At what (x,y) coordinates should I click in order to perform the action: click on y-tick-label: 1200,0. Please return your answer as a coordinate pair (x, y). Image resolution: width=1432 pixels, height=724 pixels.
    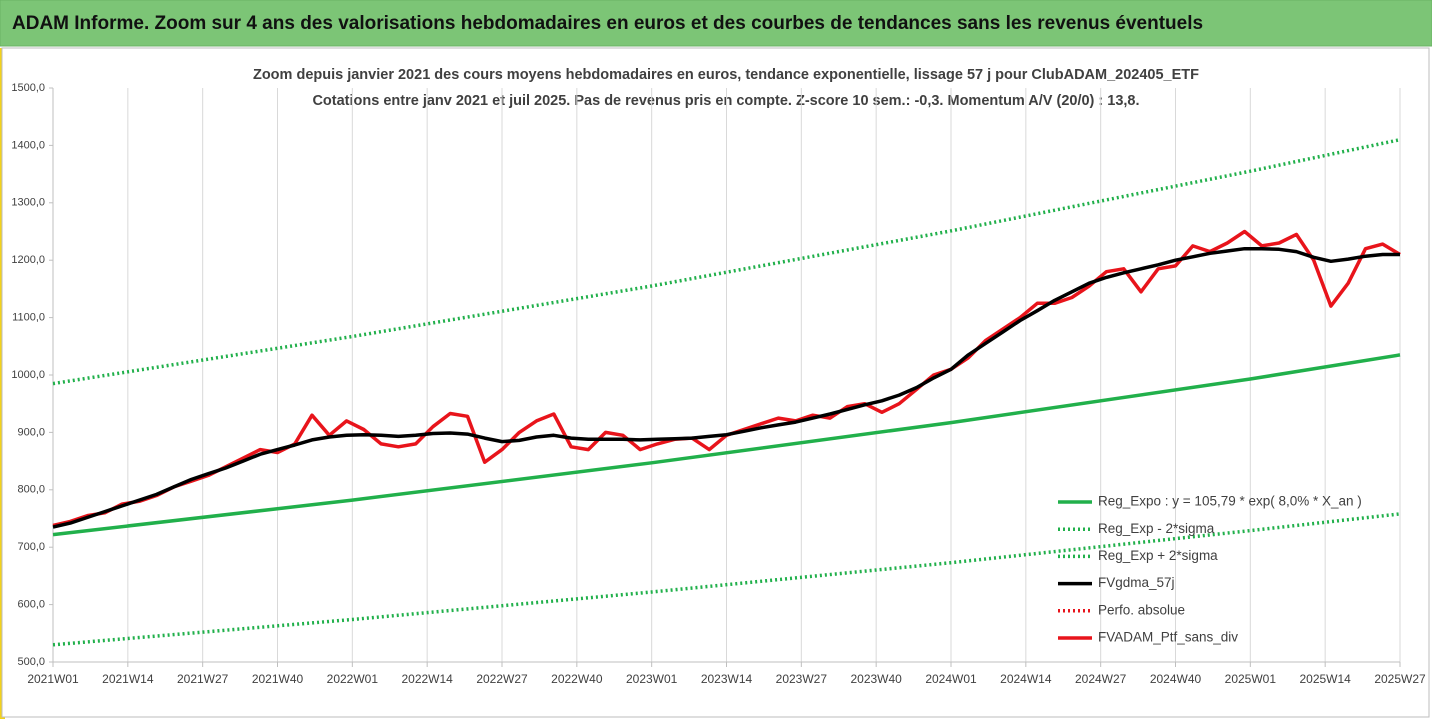
    Looking at the image, I should click on (28, 260).